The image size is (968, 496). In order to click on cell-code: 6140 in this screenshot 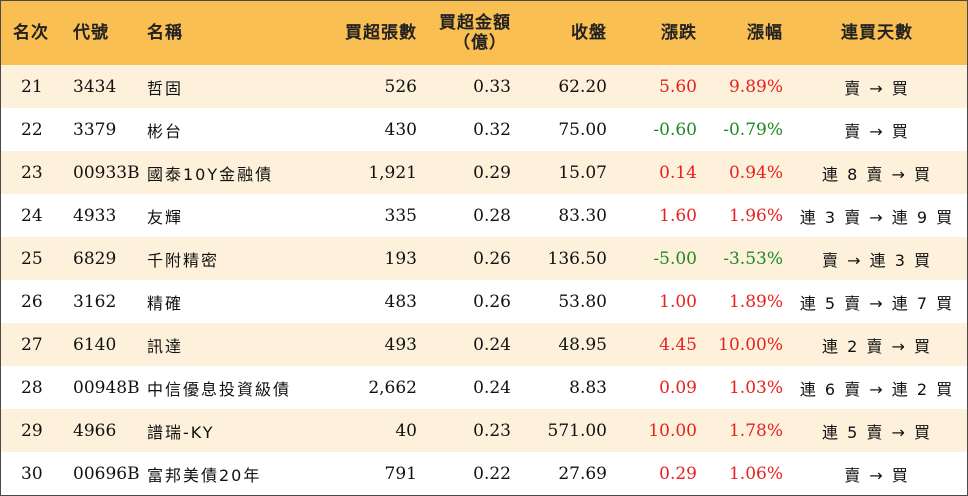, I will do `click(95, 344)`.